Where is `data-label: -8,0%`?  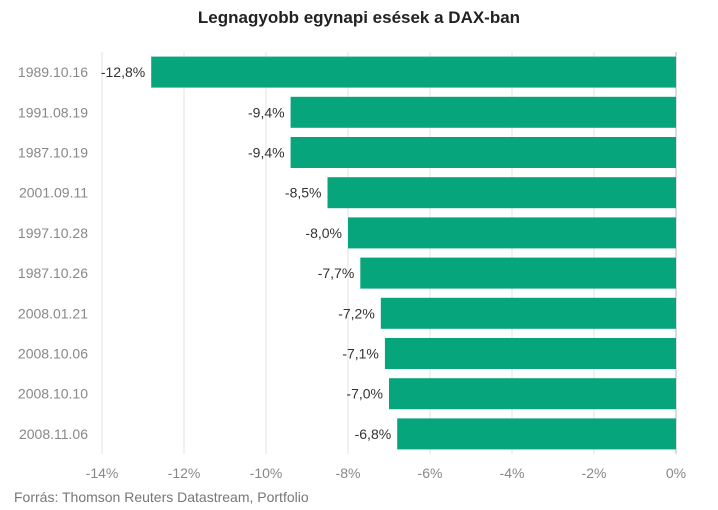 data-label: -8,0% is located at coordinates (323, 233).